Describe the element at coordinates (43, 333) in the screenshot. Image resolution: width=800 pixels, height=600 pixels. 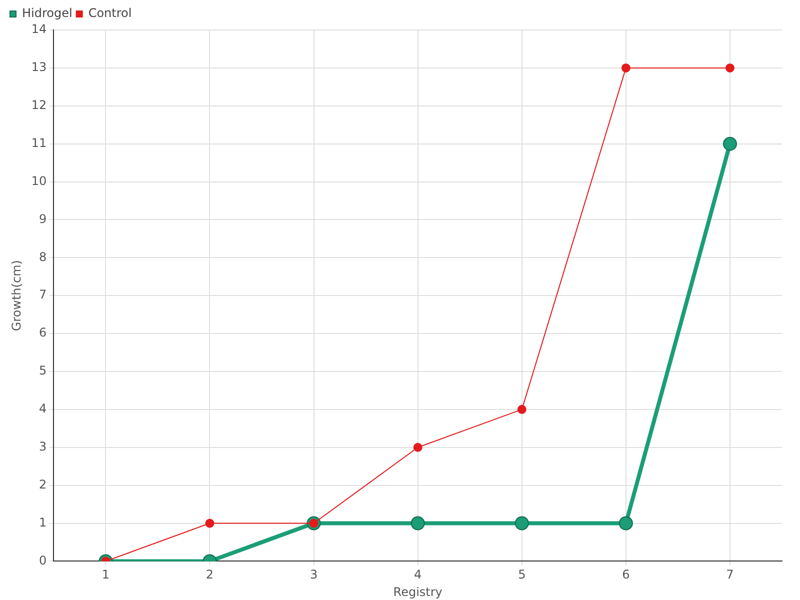
I see `y-tick-label: 6` at that location.